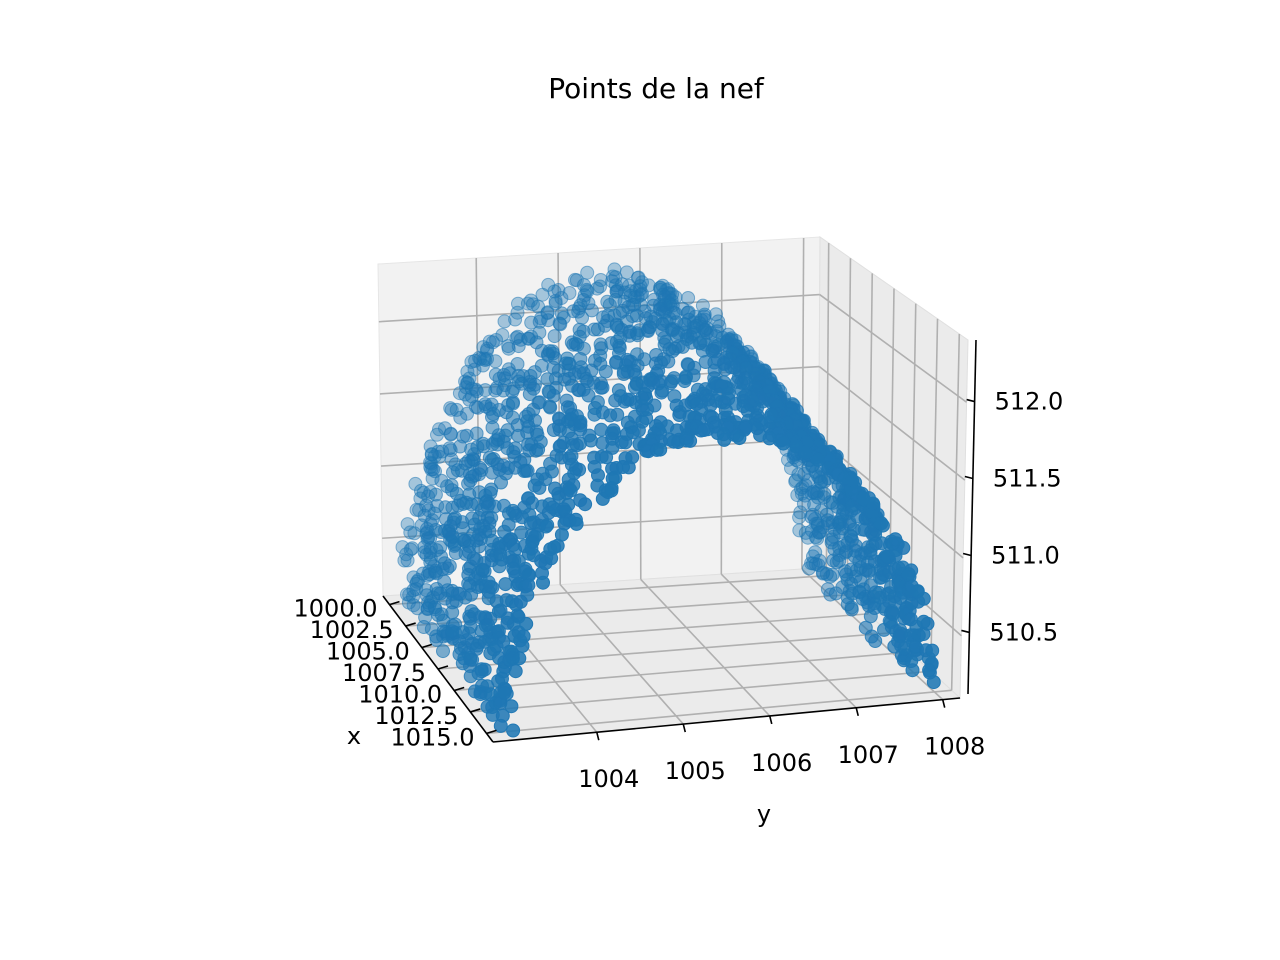 Image resolution: width=1280 pixels, height=960 pixels. I want to click on x-tick-label: 1002.5, so click(352, 630).